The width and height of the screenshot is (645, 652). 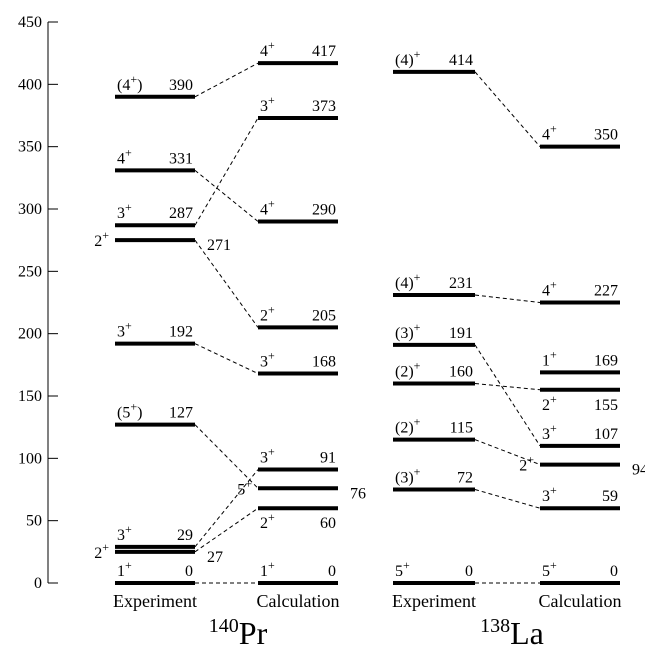 What do you see at coordinates (606, 434) in the screenshot?
I see `energy-value-label: 107` at bounding box center [606, 434].